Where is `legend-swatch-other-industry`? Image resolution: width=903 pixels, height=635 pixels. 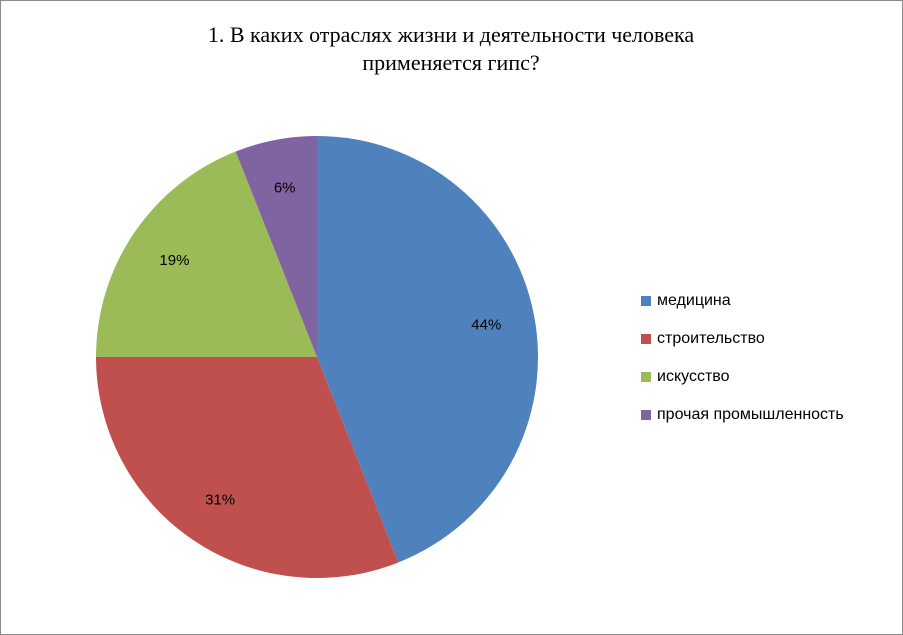 legend-swatch-other-industry is located at coordinates (646, 414).